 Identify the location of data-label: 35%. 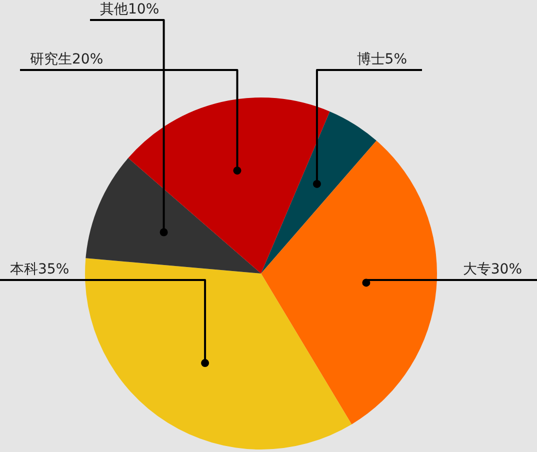
(54, 270).